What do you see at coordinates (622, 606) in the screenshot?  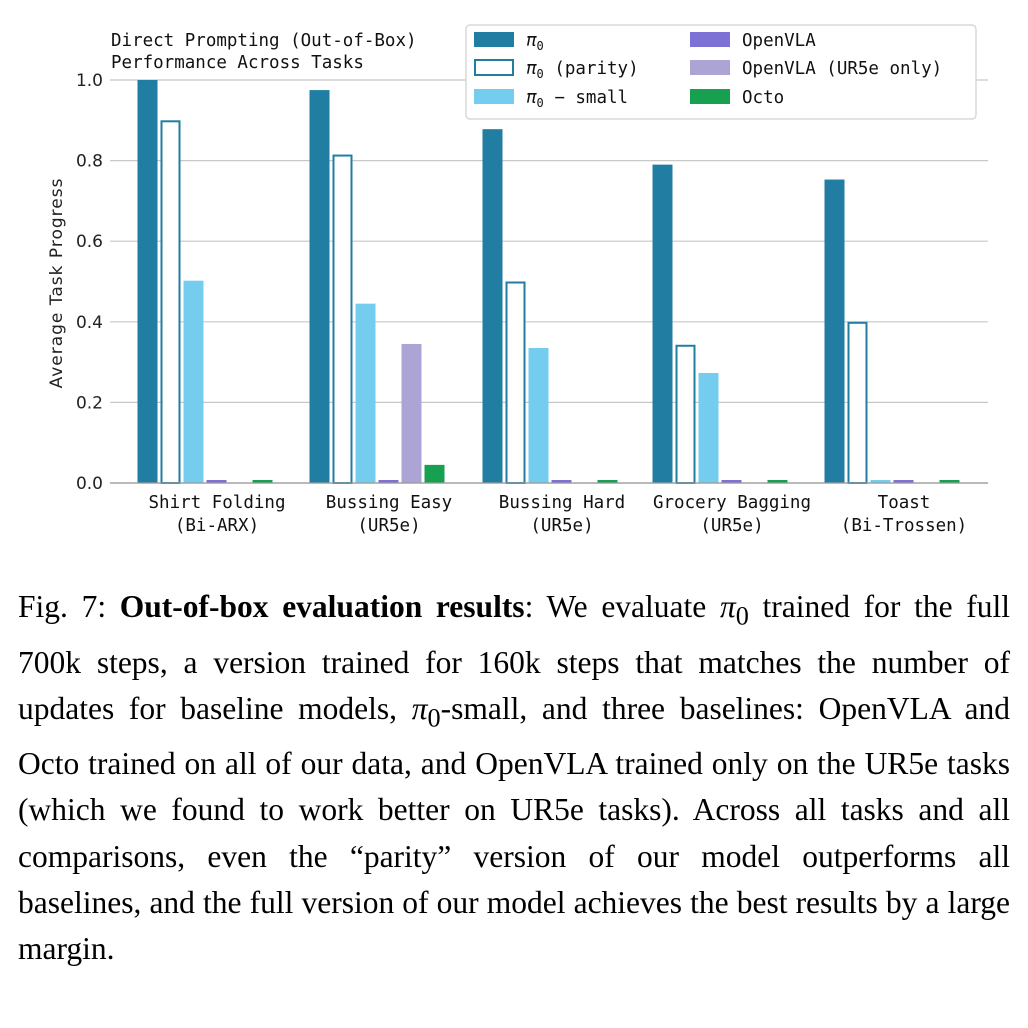 I see `caption-text-1: : We evaluate` at bounding box center [622, 606].